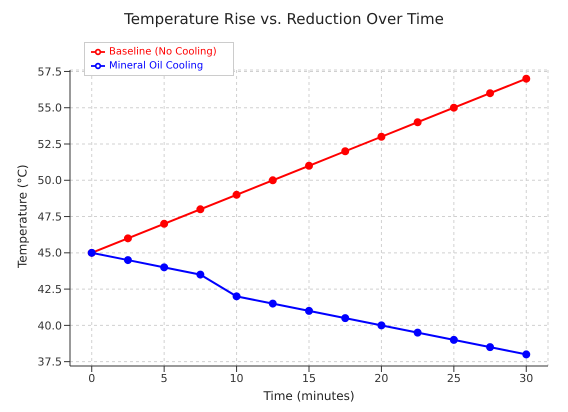 This screenshot has width=568, height=412. Describe the element at coordinates (381, 378) in the screenshot. I see `x-tick-label: 20` at that location.